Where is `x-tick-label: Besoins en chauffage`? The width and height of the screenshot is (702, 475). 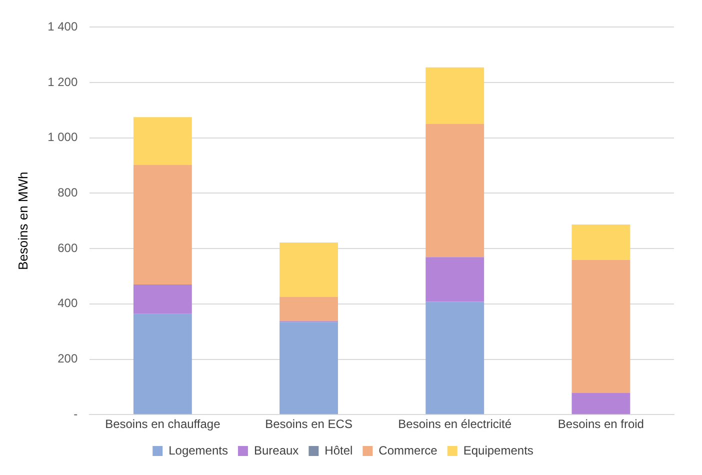 x-tick-label: Besoins en chauffage is located at coordinates (163, 424).